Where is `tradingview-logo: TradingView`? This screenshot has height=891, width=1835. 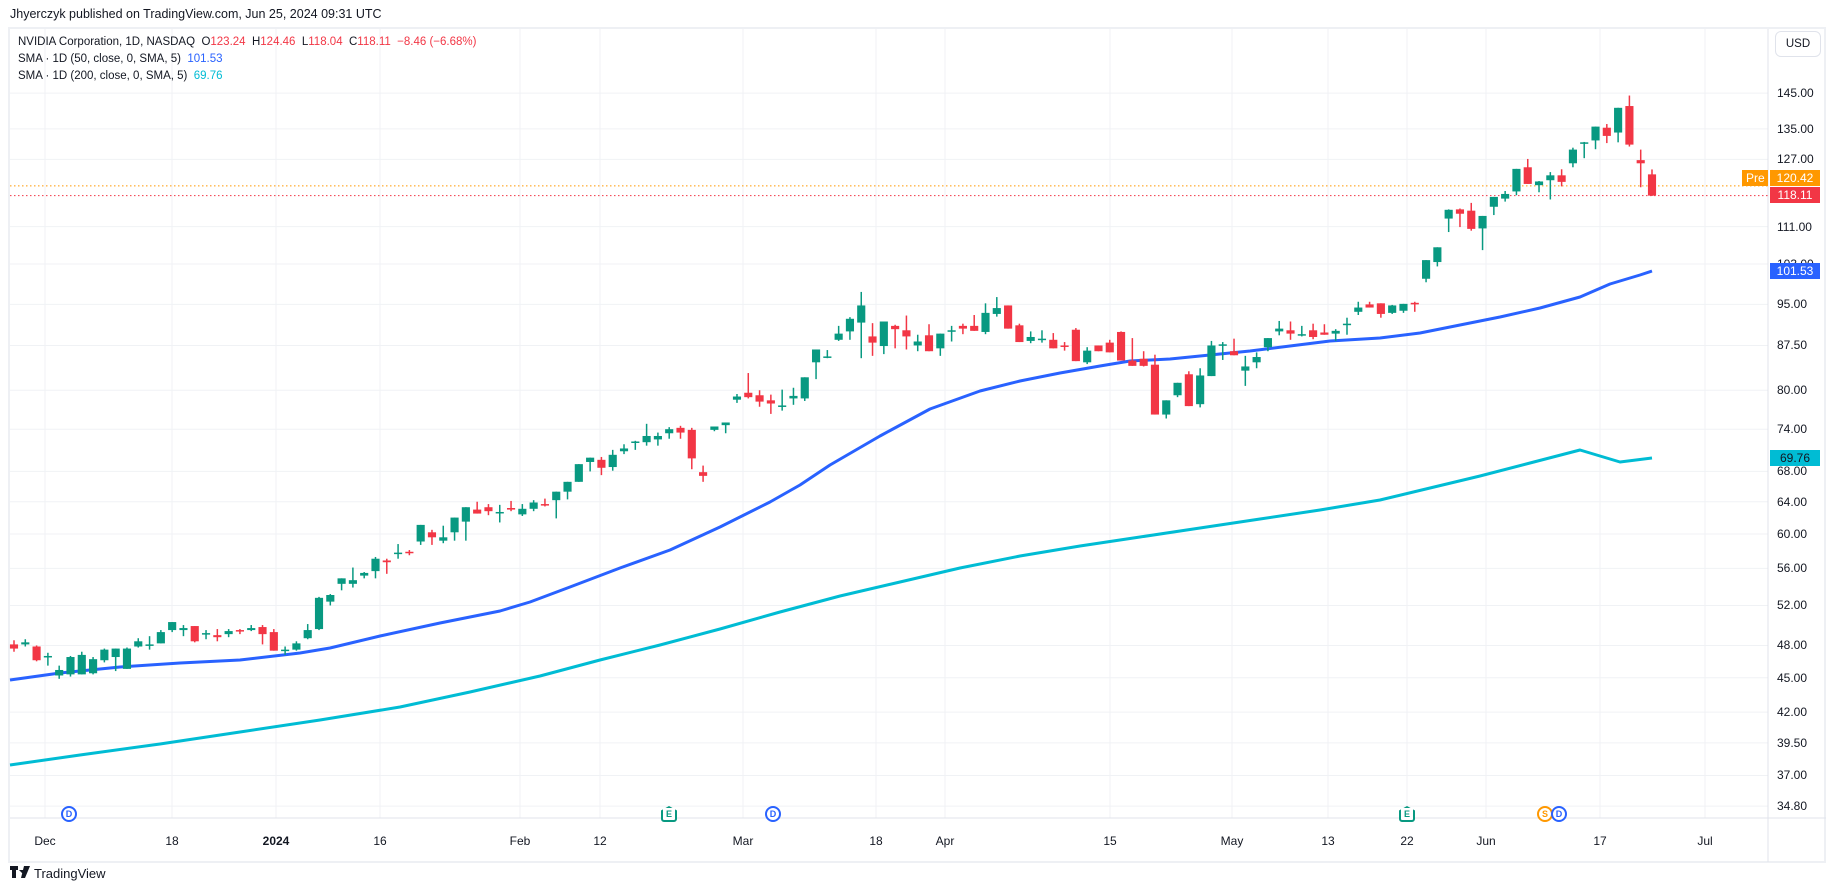
tradingview-logo: TradingView is located at coordinates (58, 873).